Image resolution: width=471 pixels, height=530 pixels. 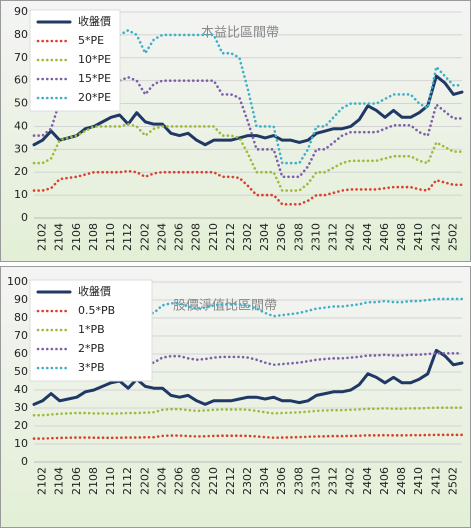 I want to click on legend-label: 20*PE, so click(x=94, y=97).